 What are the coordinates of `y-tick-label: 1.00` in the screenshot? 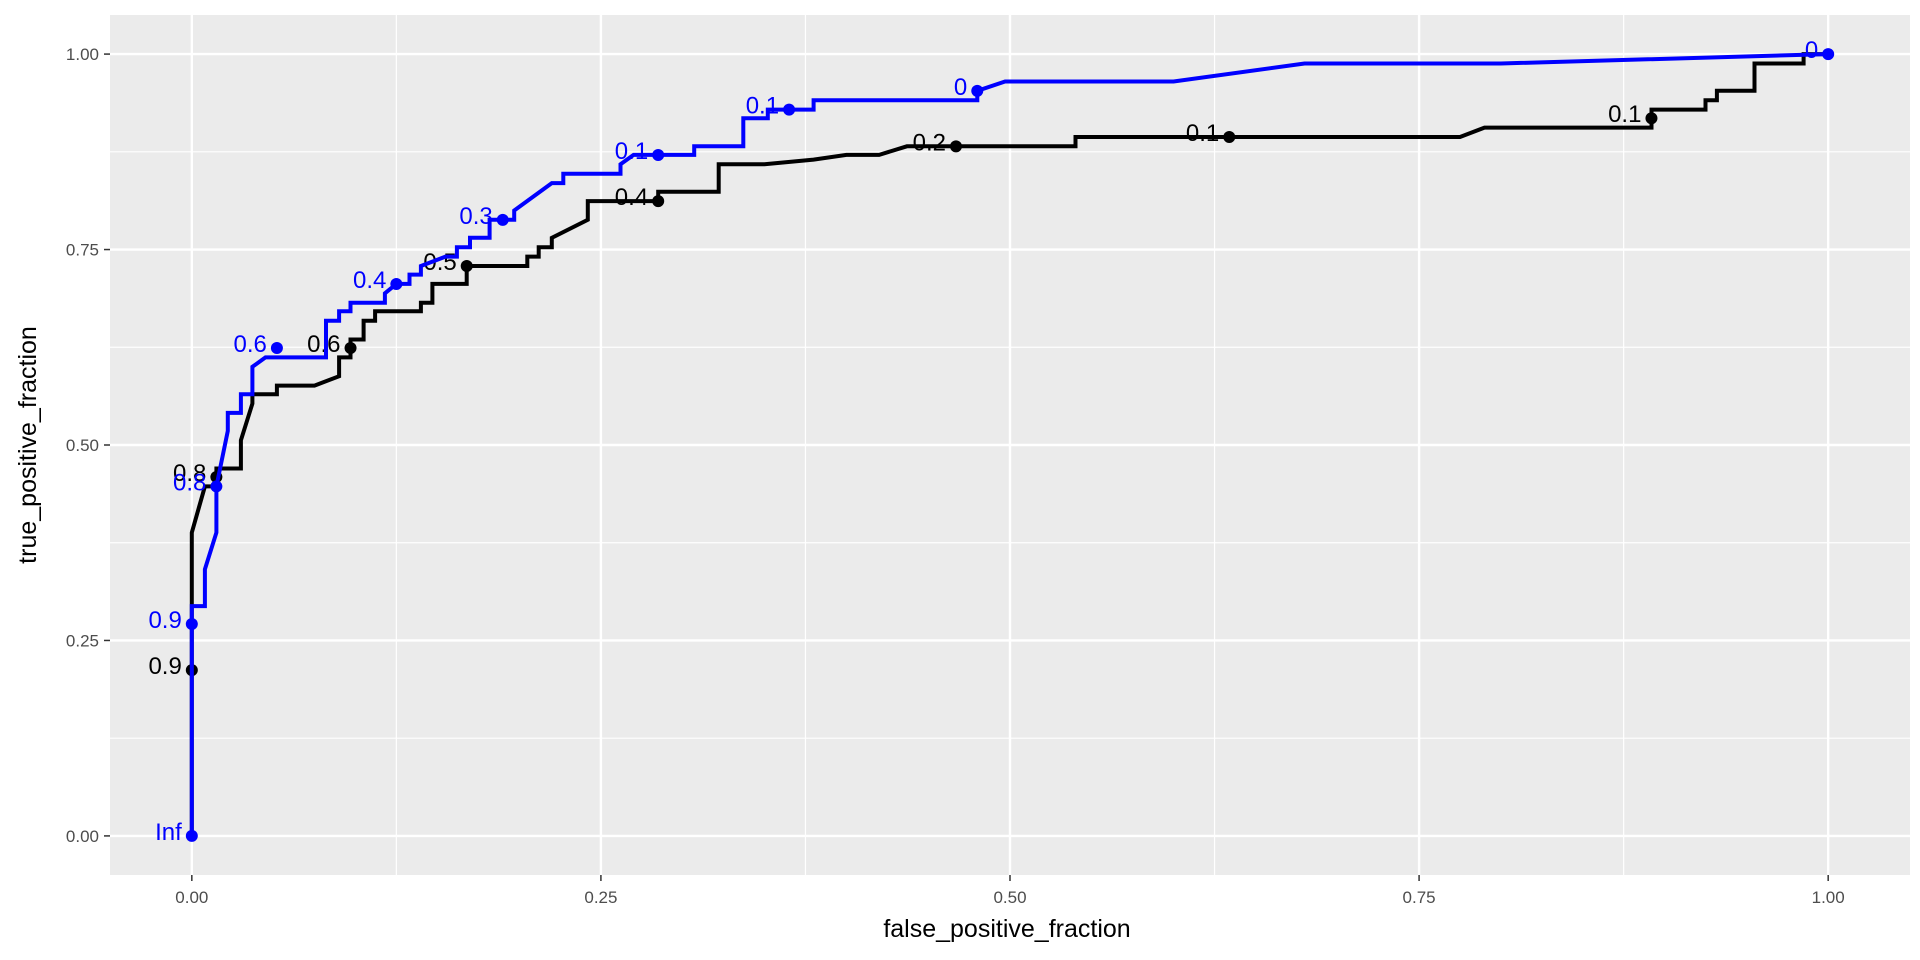 It's located at (82, 54).